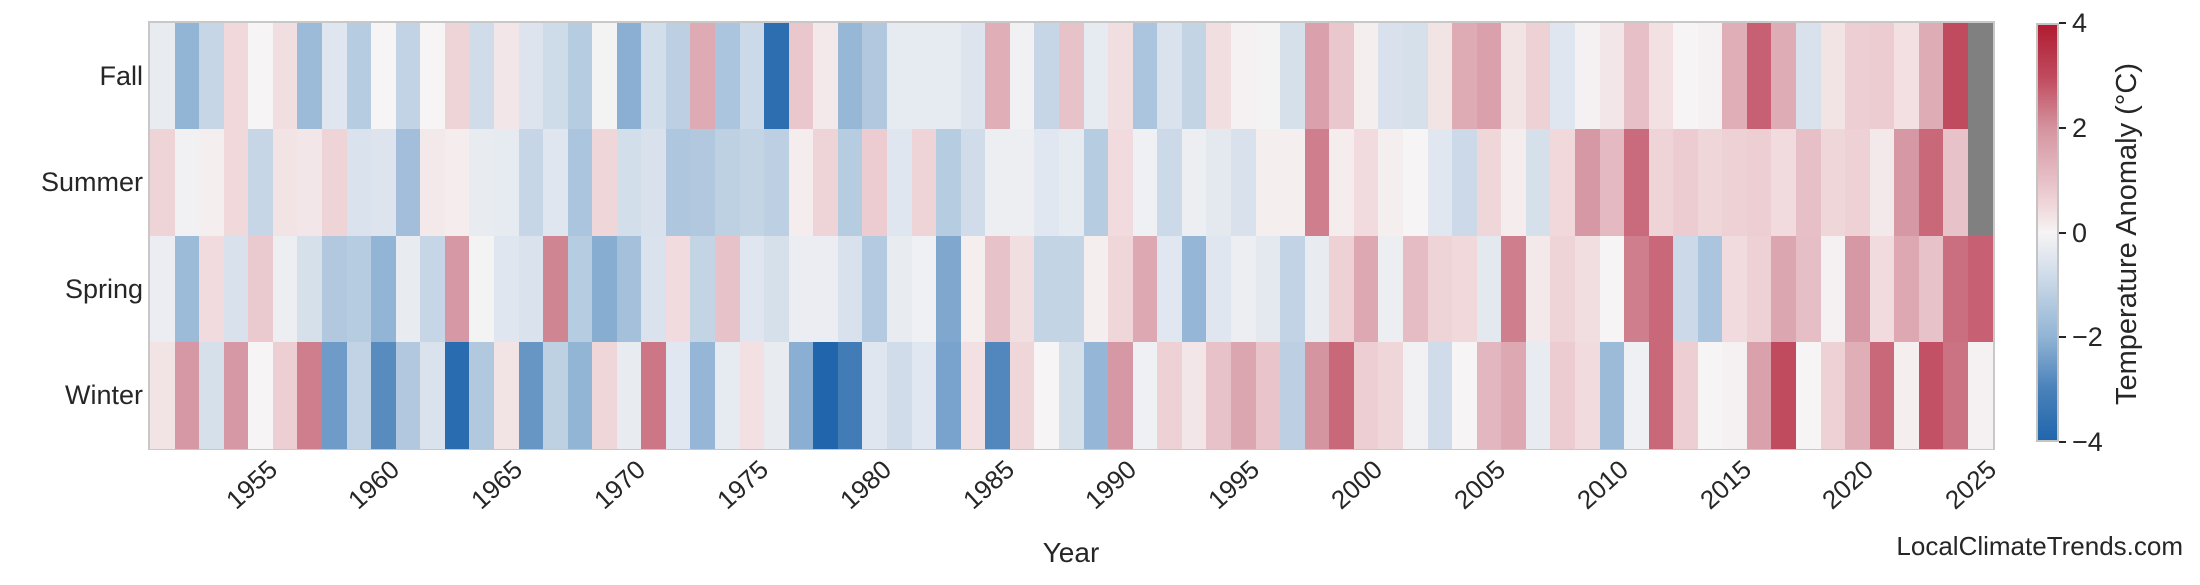  I want to click on row-label-fall: Fall, so click(121, 76).